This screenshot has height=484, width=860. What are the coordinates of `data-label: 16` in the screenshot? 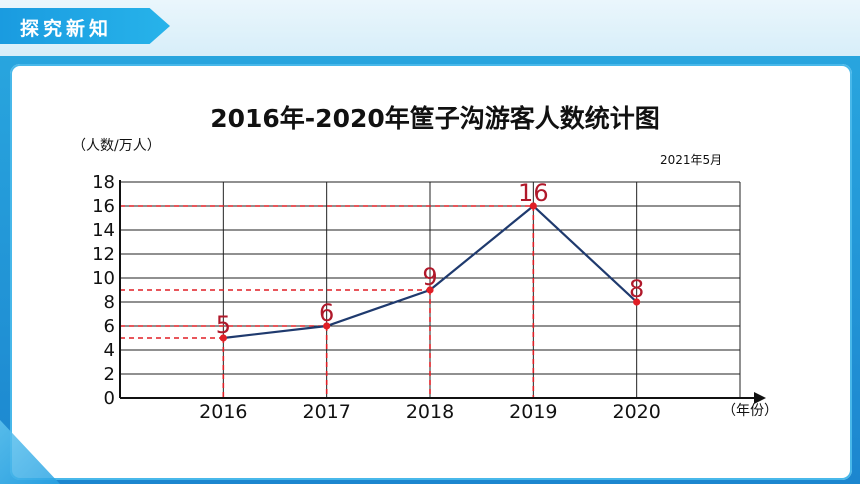 It's located at (533, 193).